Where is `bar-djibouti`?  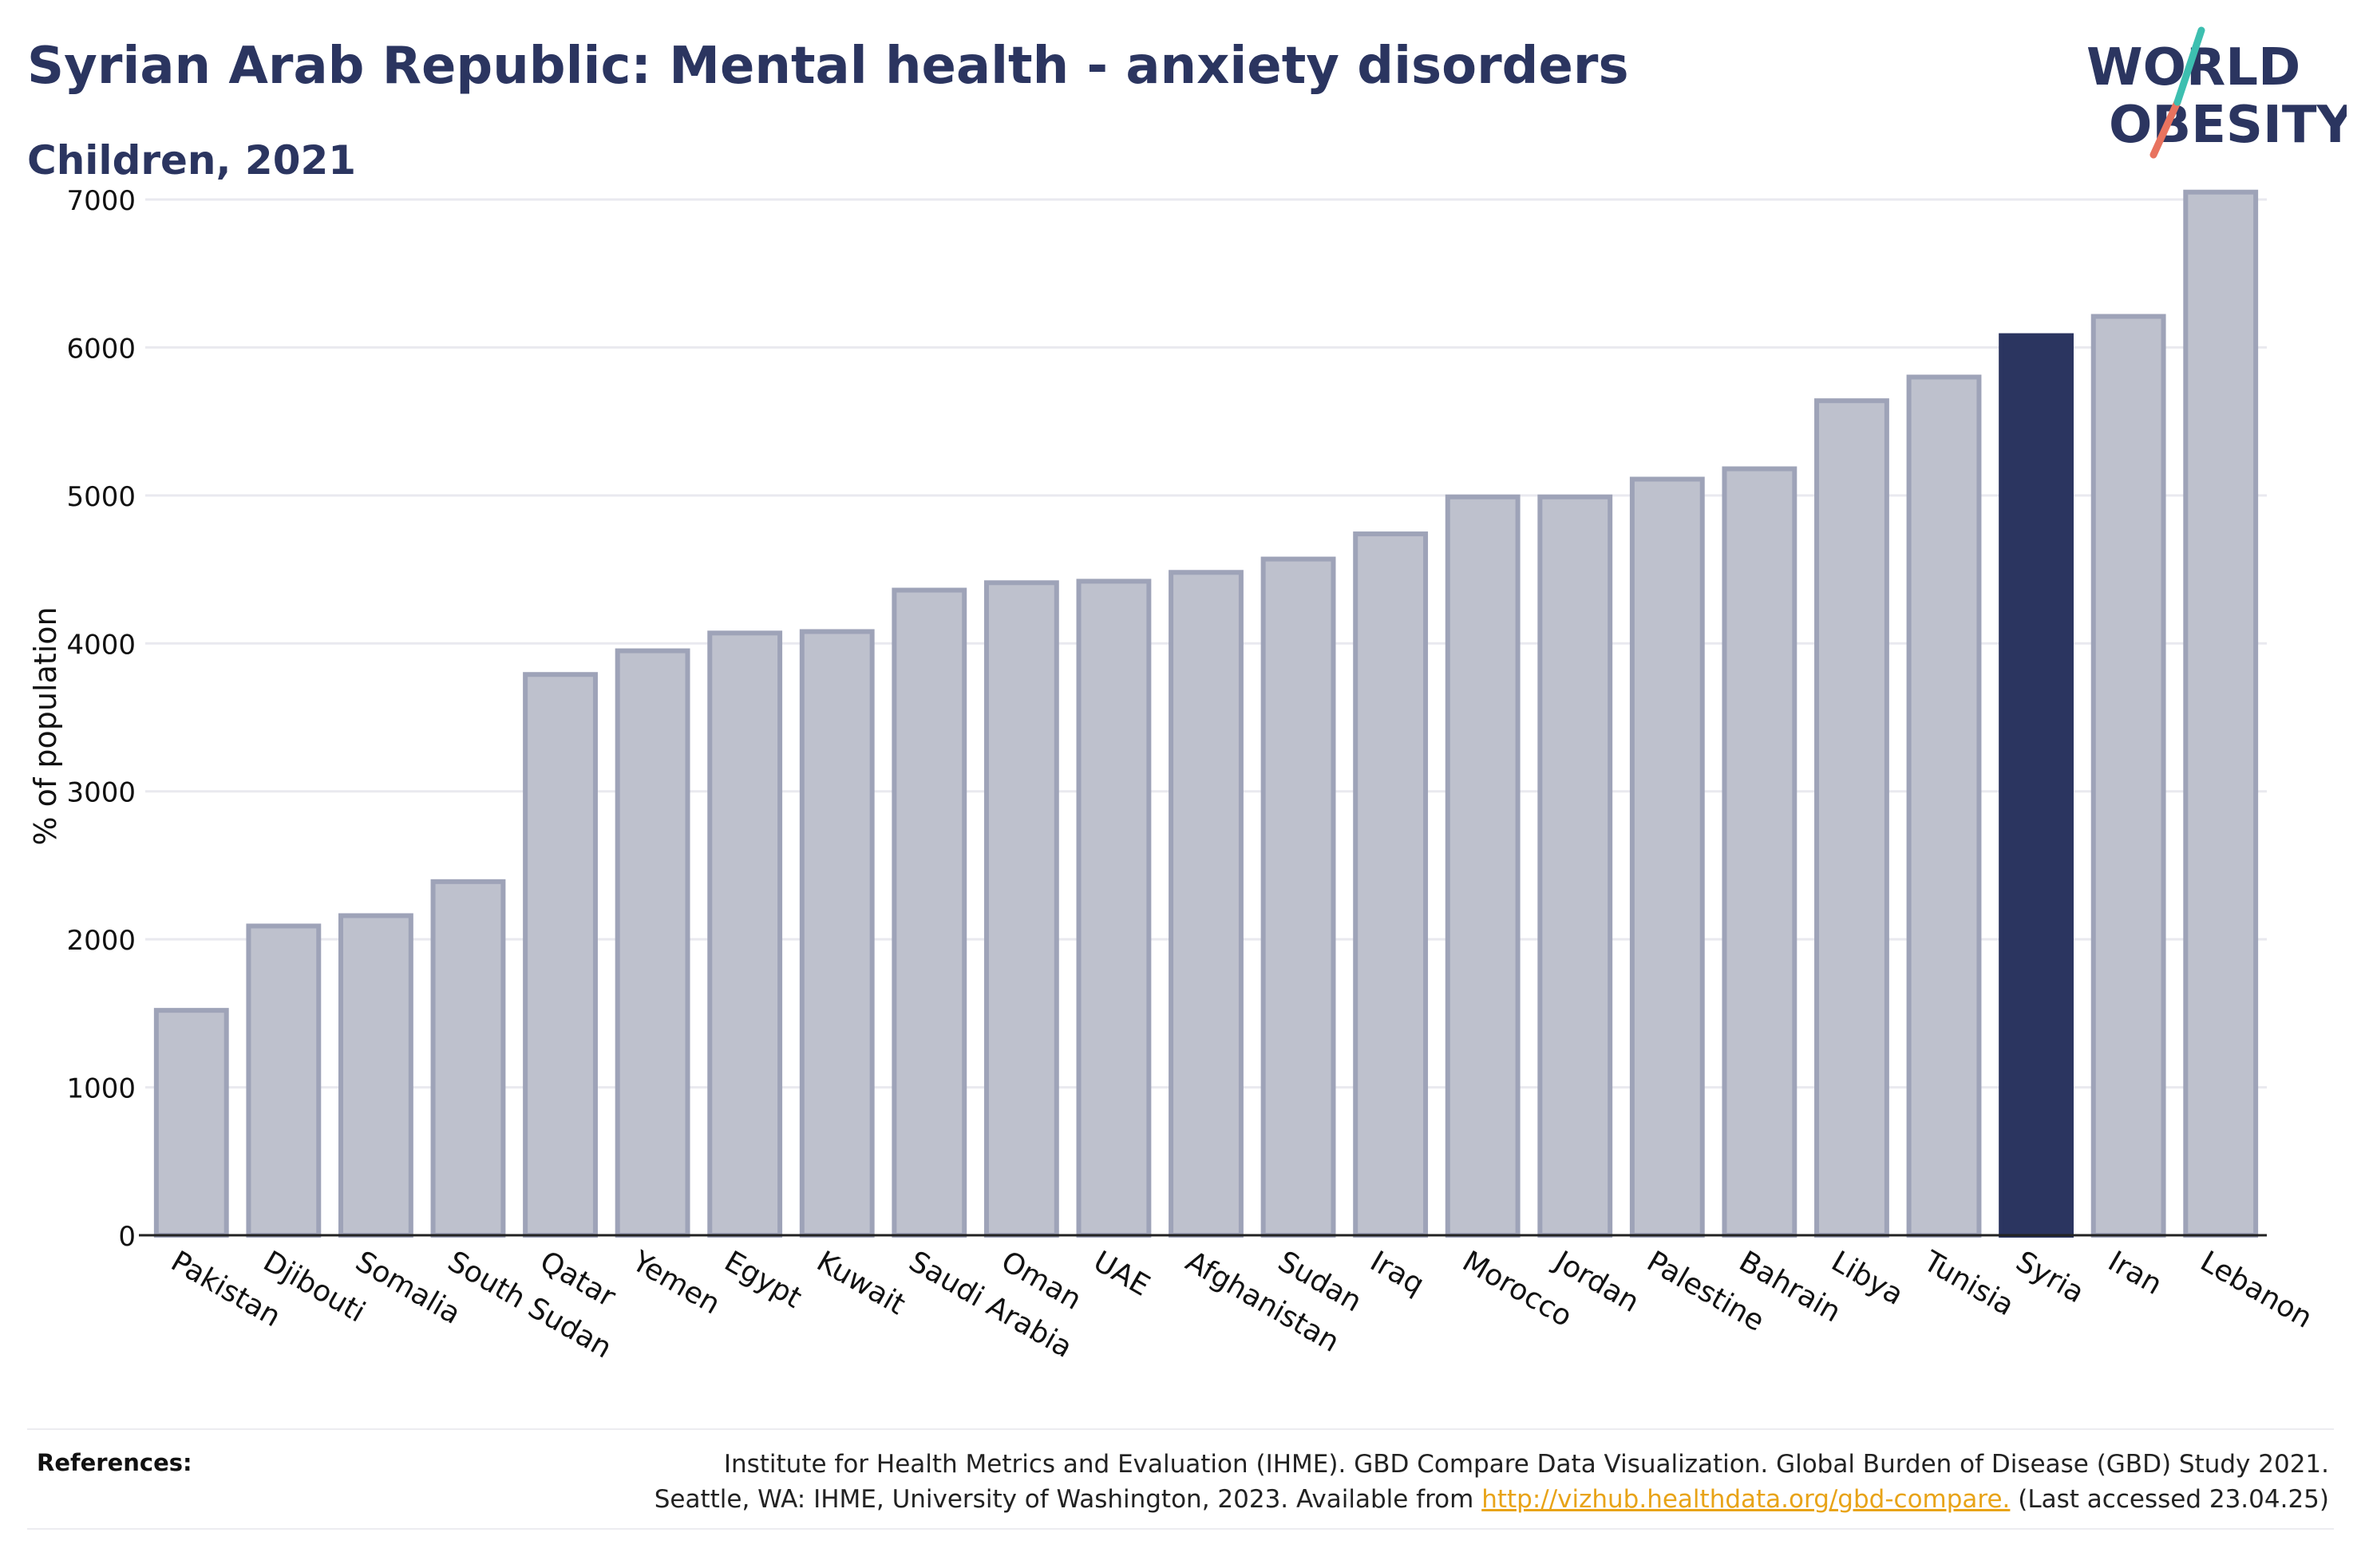
bar-djibouti is located at coordinates (284, 1080).